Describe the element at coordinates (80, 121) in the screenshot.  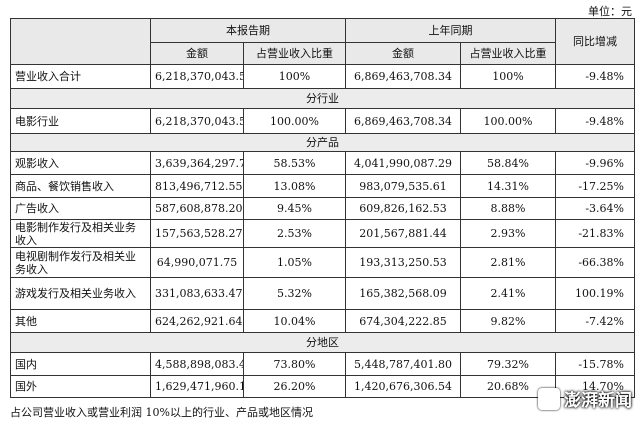
I see `row-label: 电影行业` at that location.